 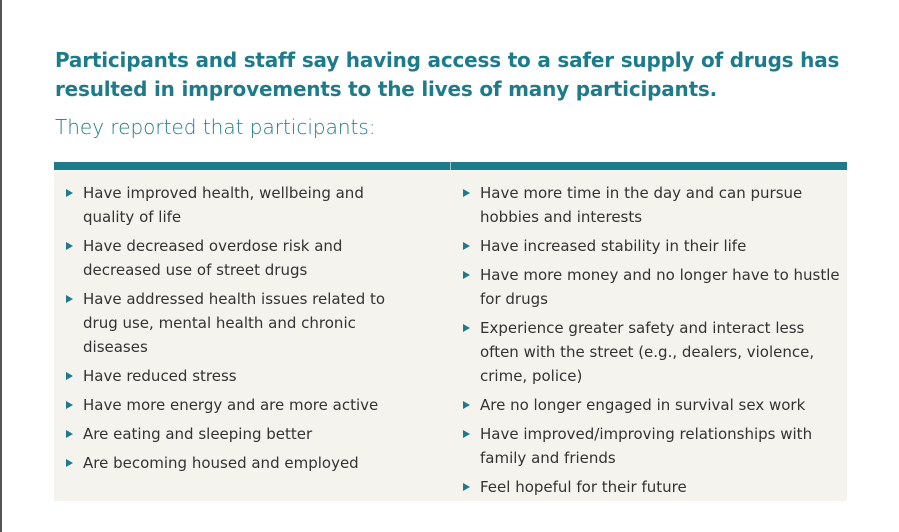 I want to click on page-subtitle: They reported that participants:, so click(x=215, y=127).